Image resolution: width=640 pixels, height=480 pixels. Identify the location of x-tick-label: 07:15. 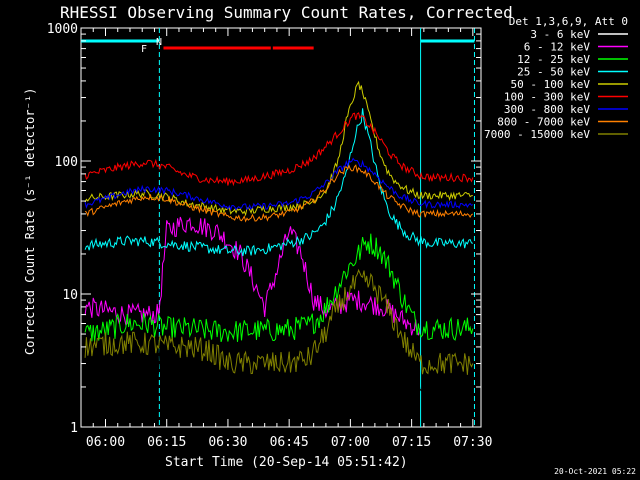
(411, 442).